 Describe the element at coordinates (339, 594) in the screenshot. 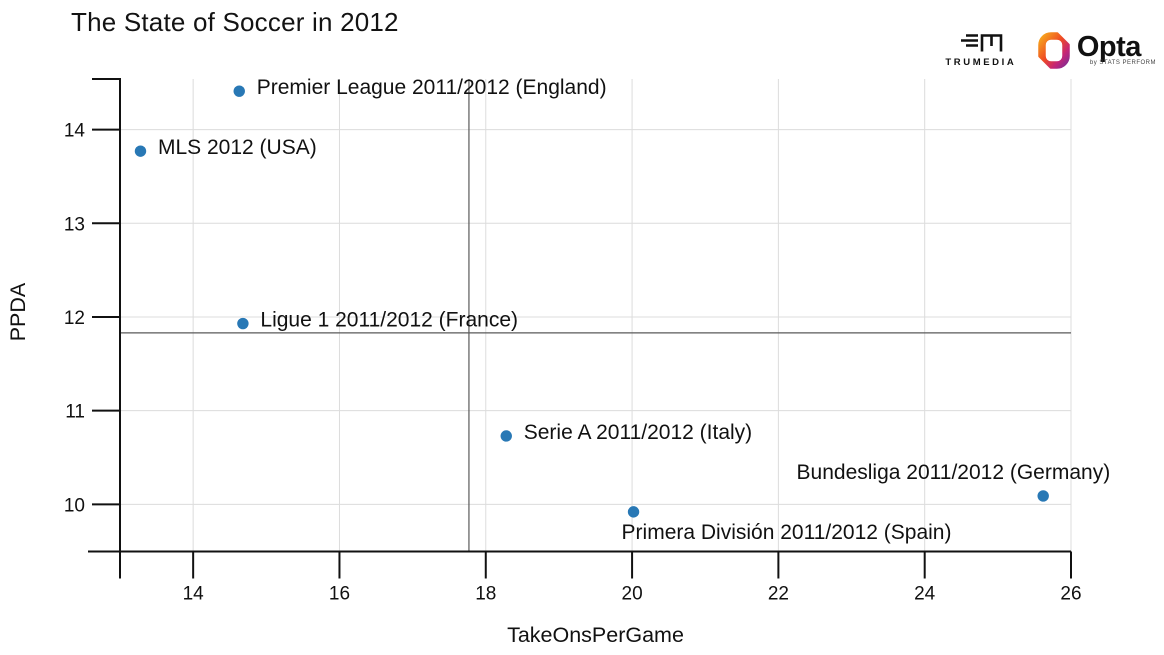

I see `x-tick-label: 16` at that location.